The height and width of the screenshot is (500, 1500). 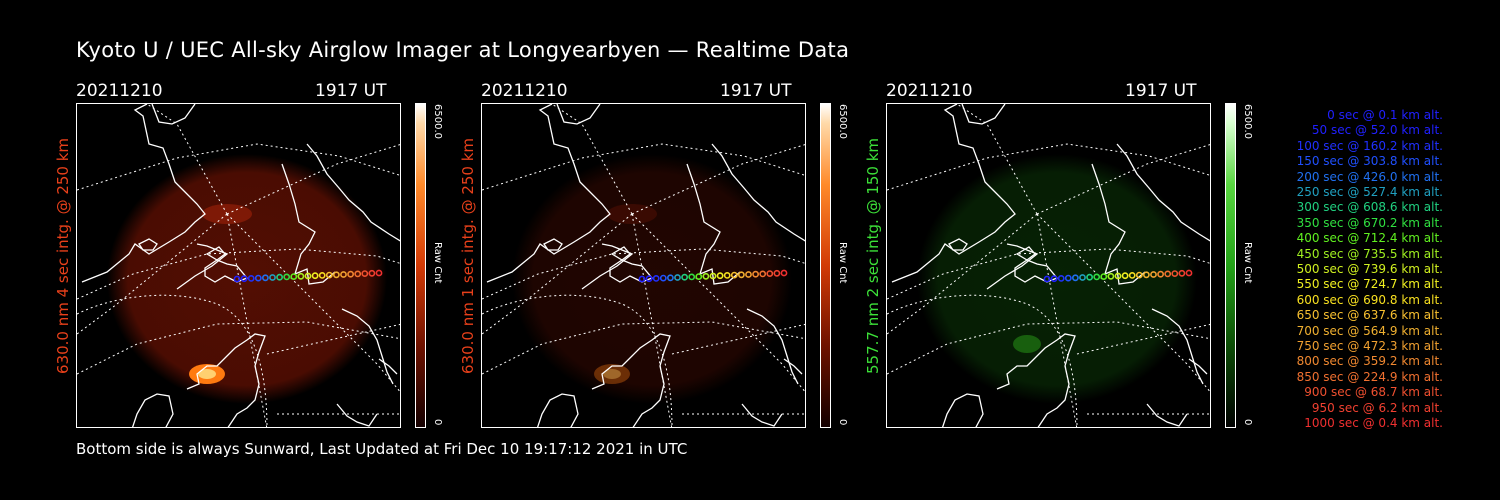 I want to click on altitude-legend-row: 700 sec @ 564.9 km alt., so click(x=1369, y=330).